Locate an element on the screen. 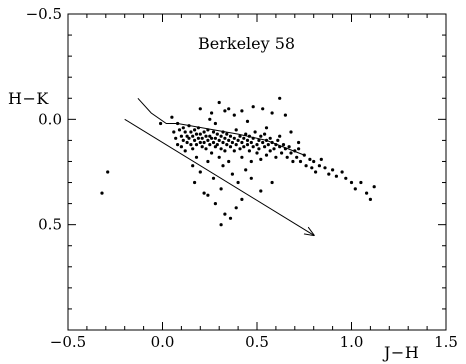  x-tick-label: −0.5 is located at coordinates (68, 342).